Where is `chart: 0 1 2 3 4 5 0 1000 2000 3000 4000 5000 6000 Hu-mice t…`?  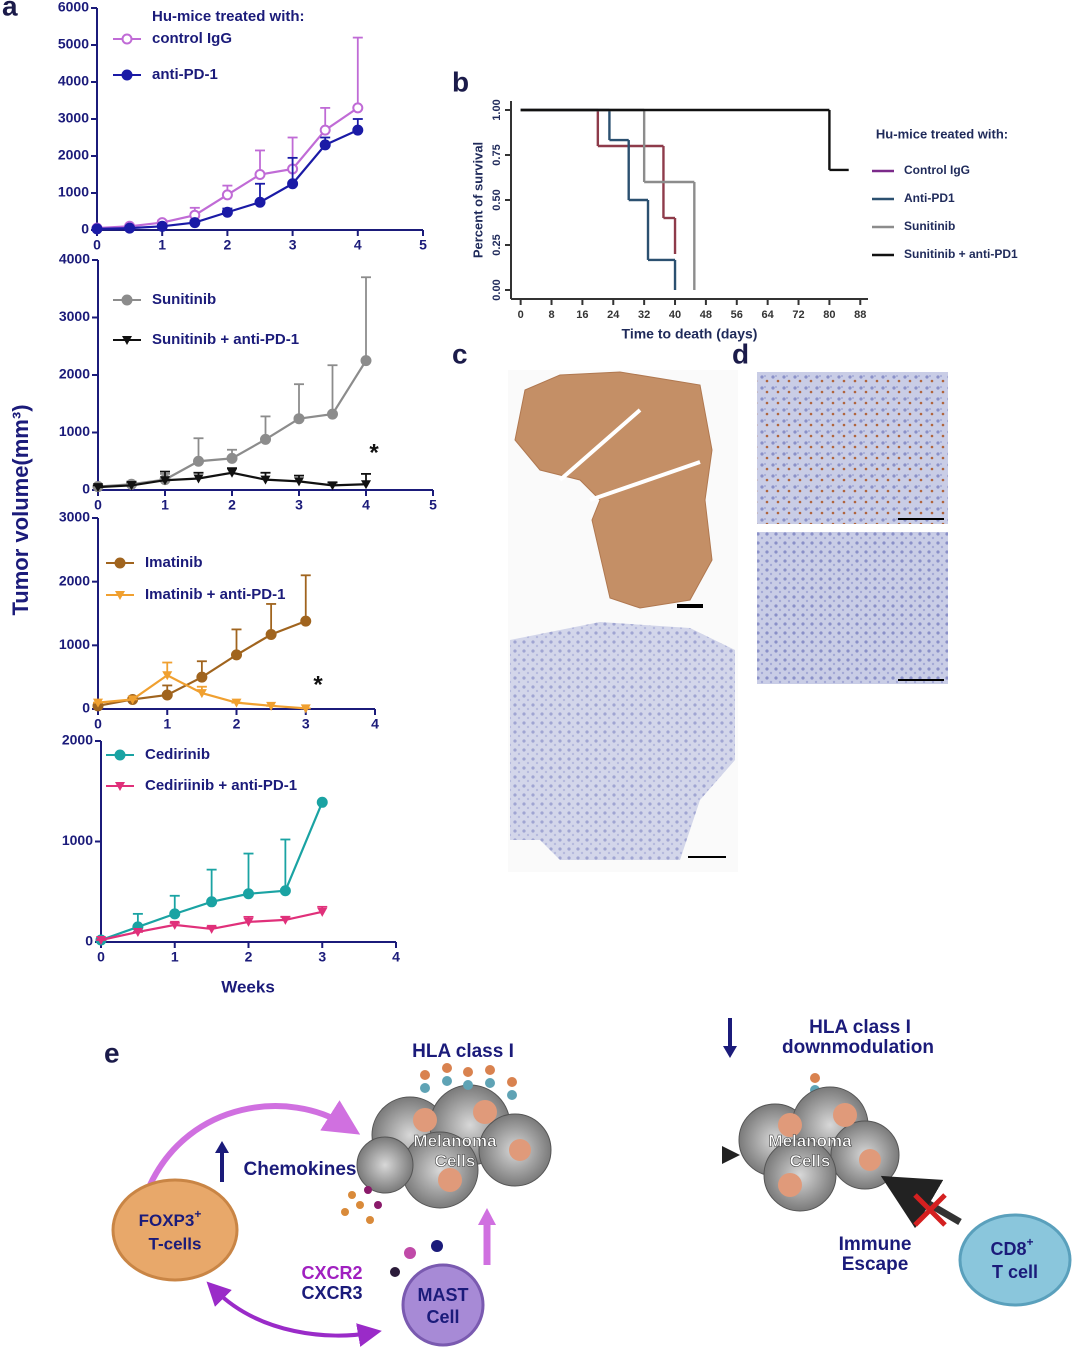
chart: 0 1 2 3 4 5 0 1000 2000 3000 4000 5000 6000 Hu-mice t… is located at coordinates (242, 126).